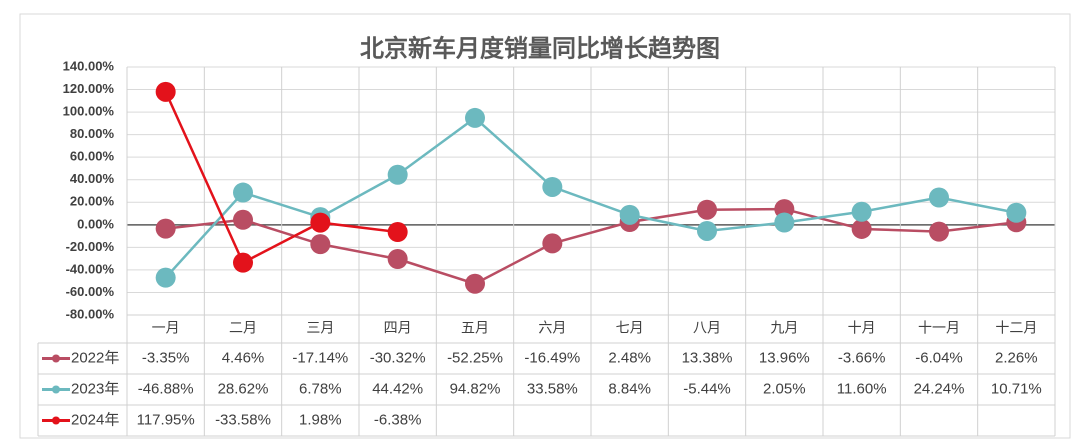  I want to click on table-value: 8.84%, so click(629, 388).